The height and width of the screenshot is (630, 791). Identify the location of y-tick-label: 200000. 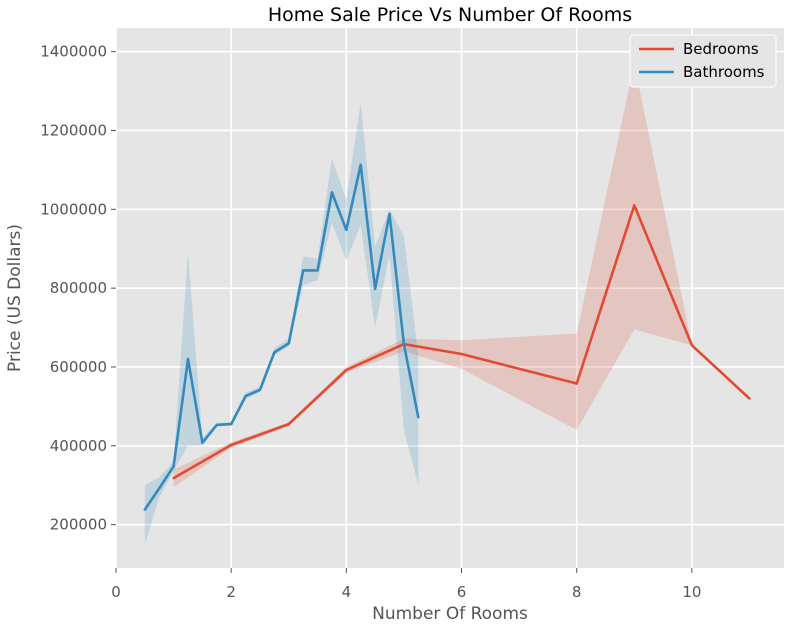
(78, 525).